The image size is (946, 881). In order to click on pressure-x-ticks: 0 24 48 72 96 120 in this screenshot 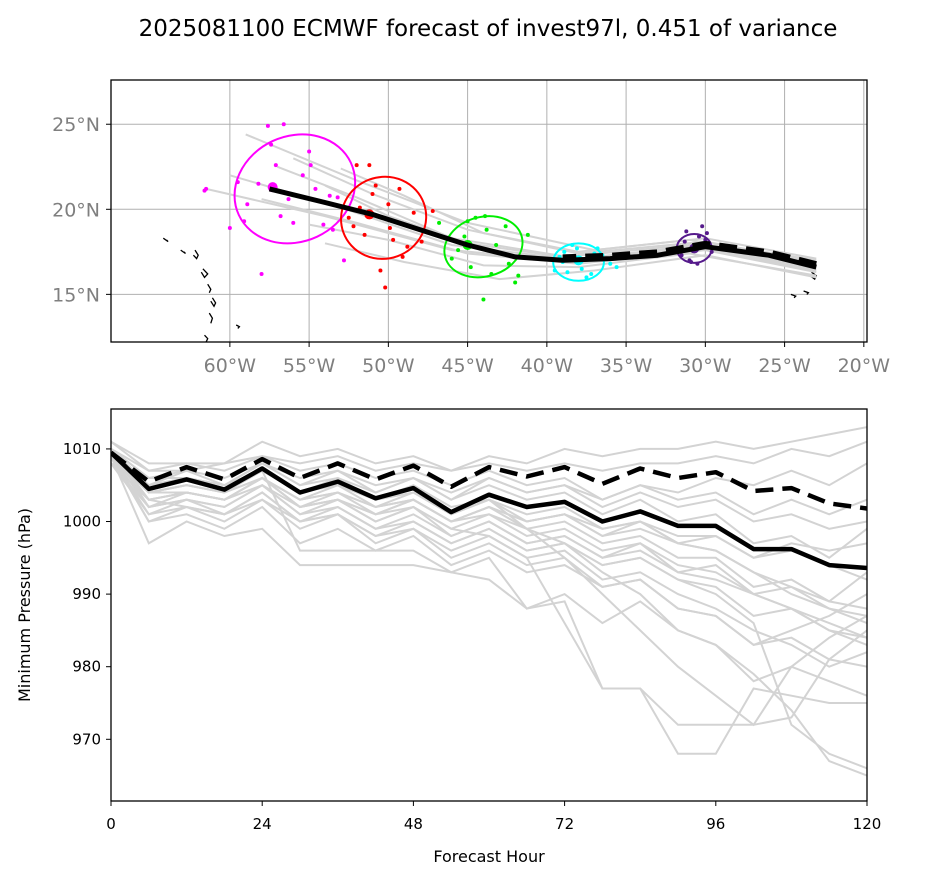, I will do `click(493, 817)`.